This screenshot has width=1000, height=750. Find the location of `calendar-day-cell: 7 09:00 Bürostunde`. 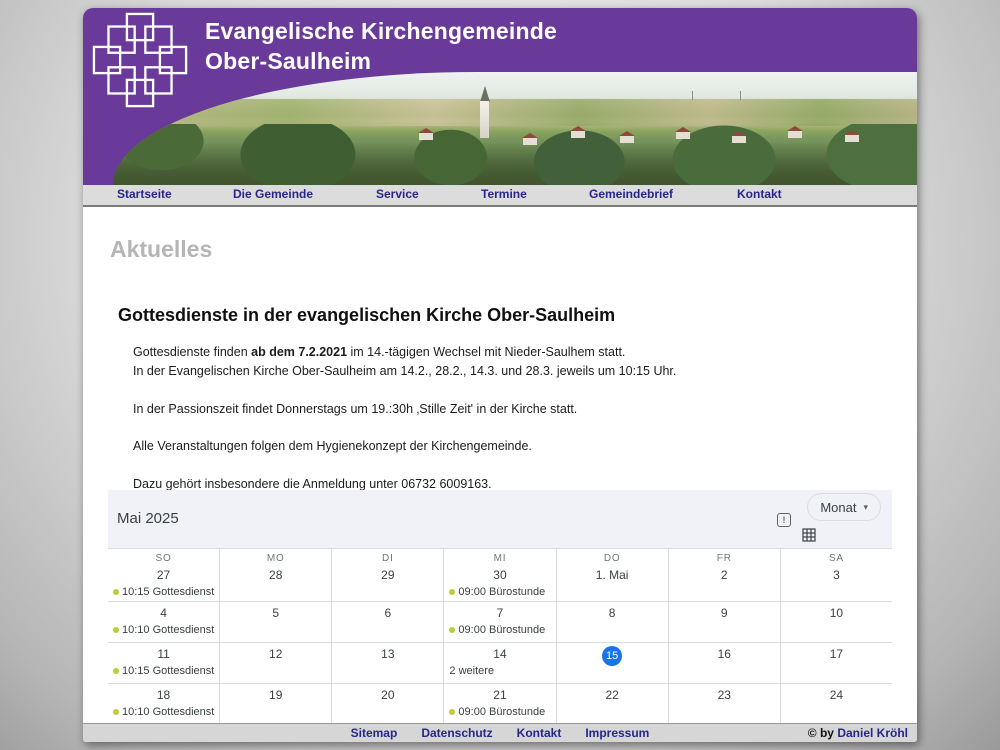

calendar-day-cell: 7 09:00 Bürostunde is located at coordinates (500, 622).